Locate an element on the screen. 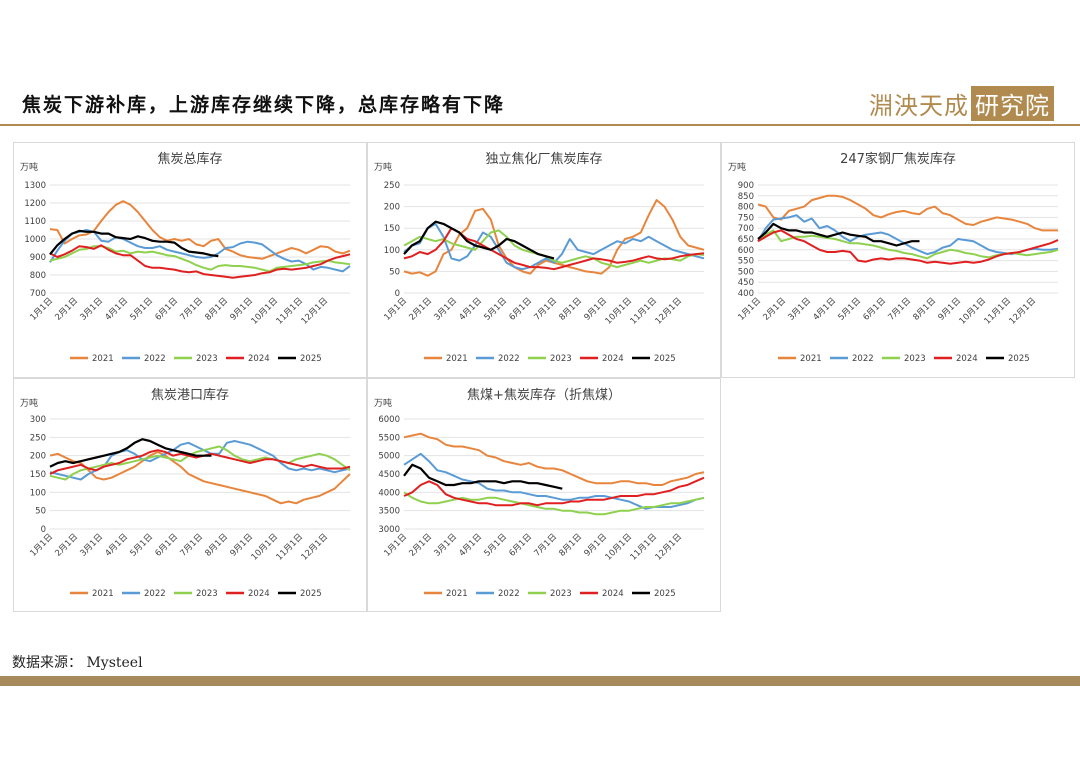  data-source: 数据来源： Mysteel is located at coordinates (77, 663).